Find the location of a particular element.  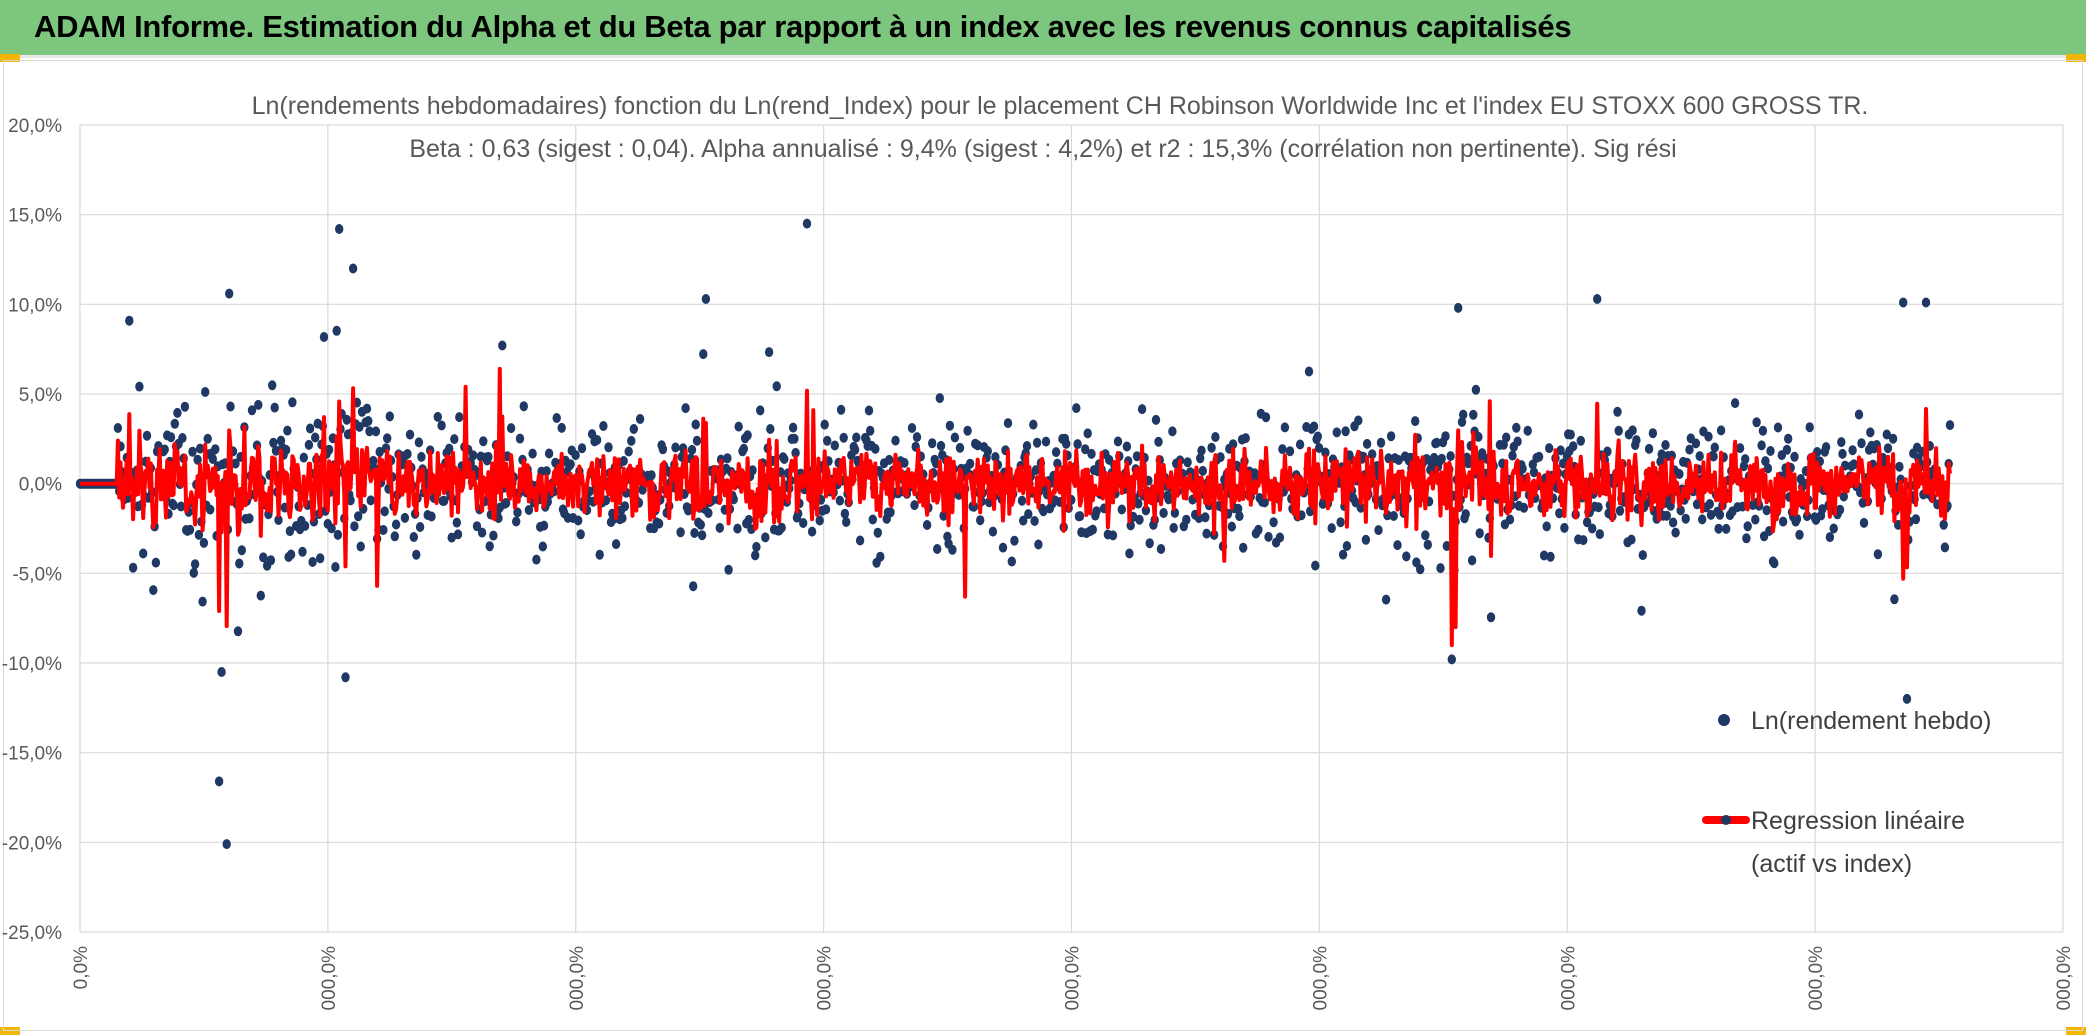

y-tick-label: -20,0% is located at coordinates (32, 843).